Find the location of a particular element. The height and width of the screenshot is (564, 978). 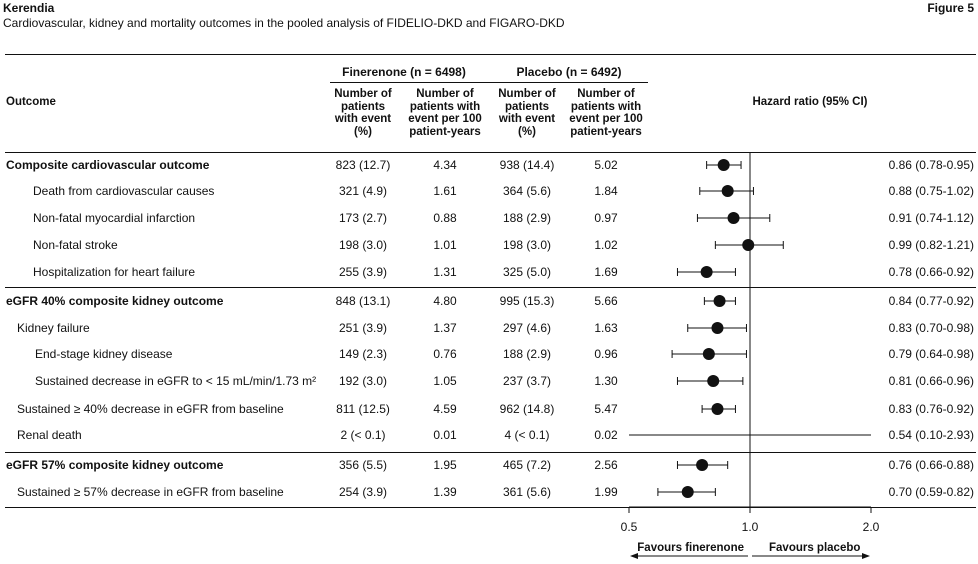

outcome-label: Kidney failure is located at coordinates (53, 328).